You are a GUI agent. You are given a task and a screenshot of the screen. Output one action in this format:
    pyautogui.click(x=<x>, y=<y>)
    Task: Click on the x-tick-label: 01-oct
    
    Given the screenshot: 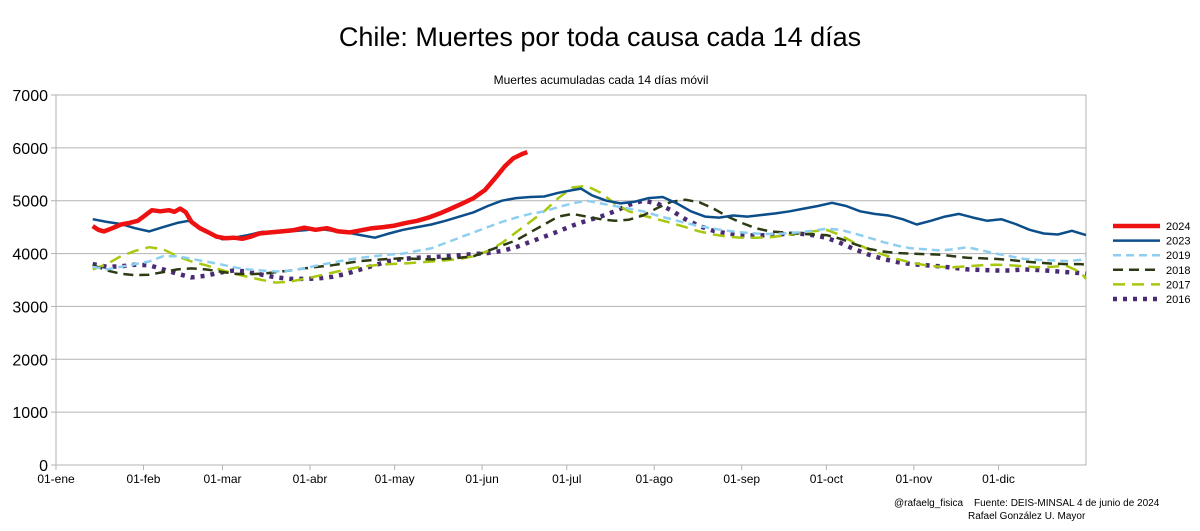 What is the action you would take?
    pyautogui.click(x=827, y=479)
    